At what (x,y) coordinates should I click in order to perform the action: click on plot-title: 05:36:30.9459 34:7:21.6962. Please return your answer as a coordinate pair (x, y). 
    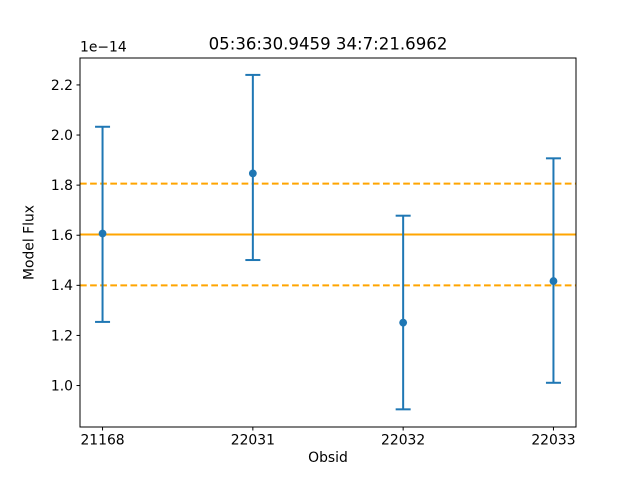
    Looking at the image, I should click on (328, 44).